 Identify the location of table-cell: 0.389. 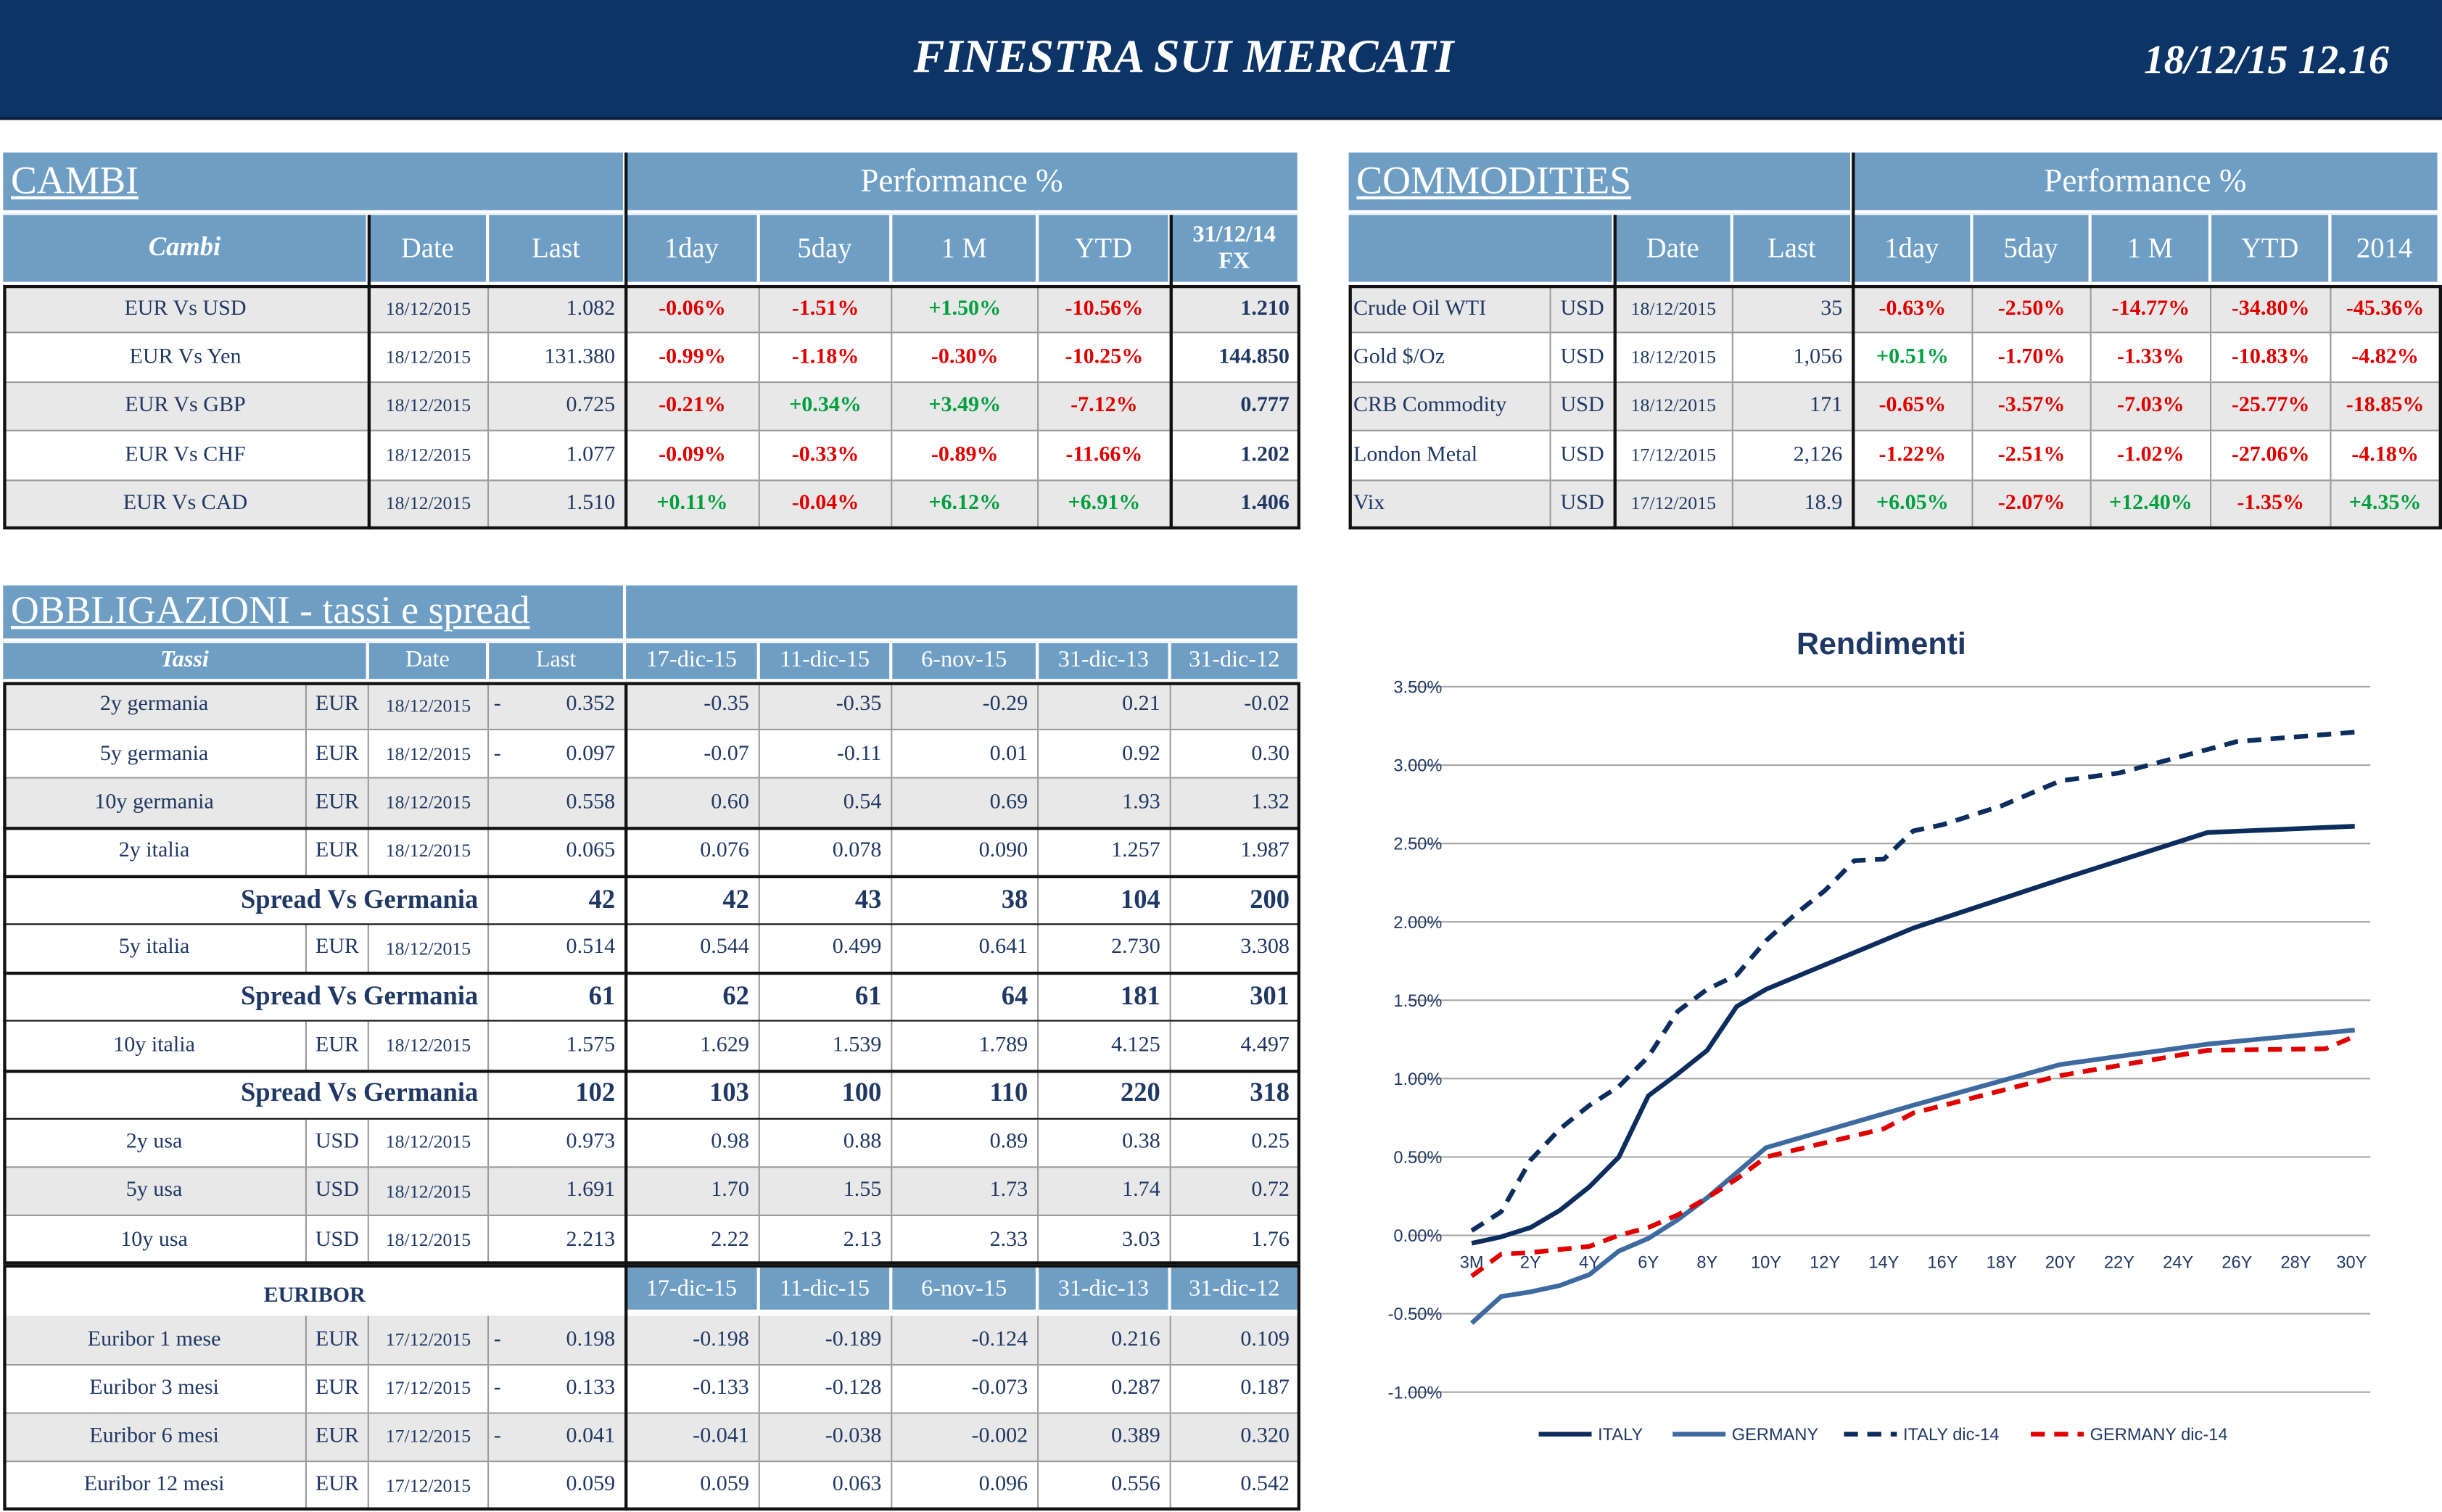
(1105, 1438).